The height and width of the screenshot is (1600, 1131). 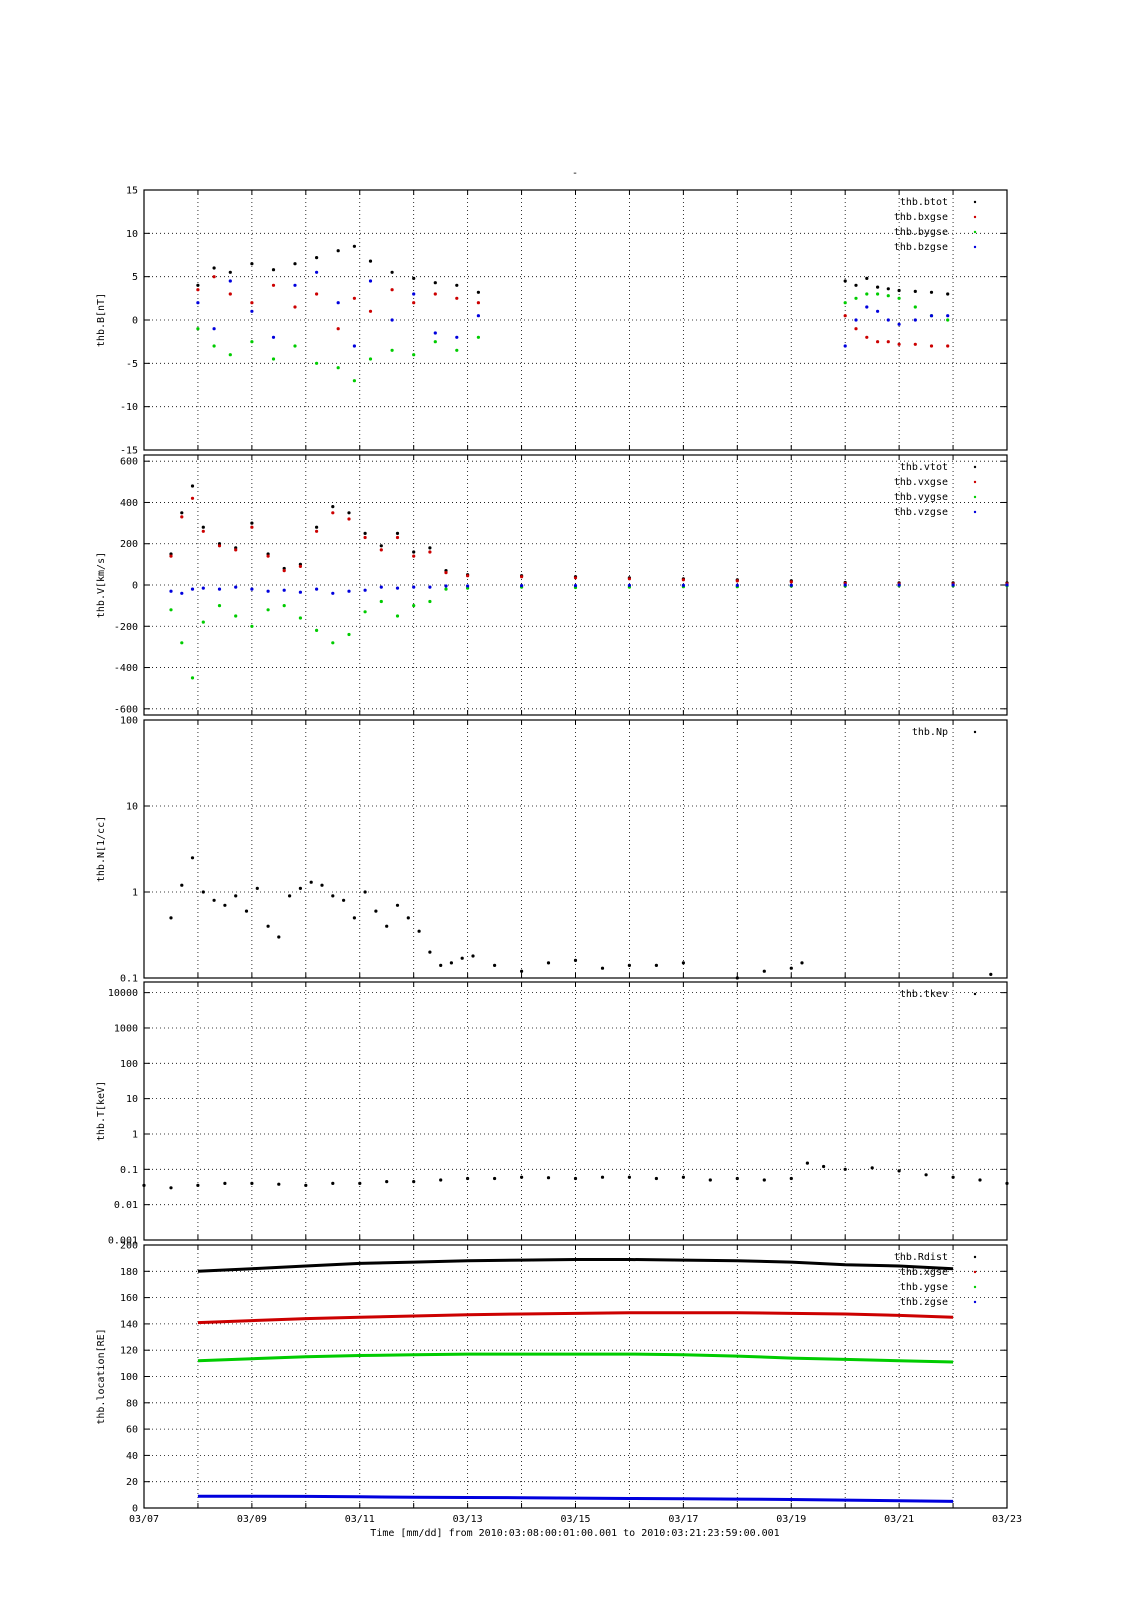 What do you see at coordinates (552, 850) in the screenshot?
I see `panel-3: 100 10 1 0.1 thb.N[1/cc] thb.Np` at bounding box center [552, 850].